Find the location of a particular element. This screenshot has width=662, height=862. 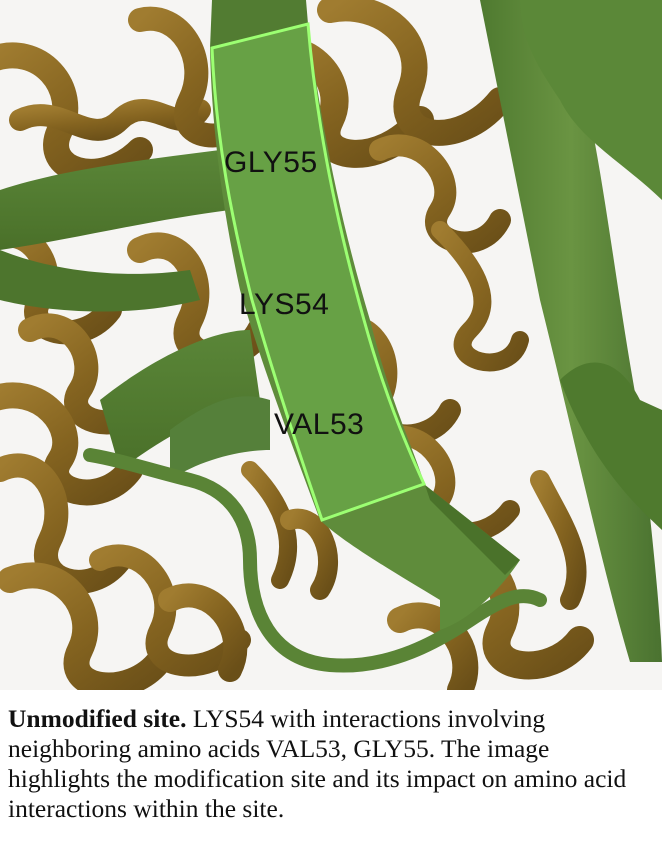

residue-label-val53: VAL53 is located at coordinates (319, 424).